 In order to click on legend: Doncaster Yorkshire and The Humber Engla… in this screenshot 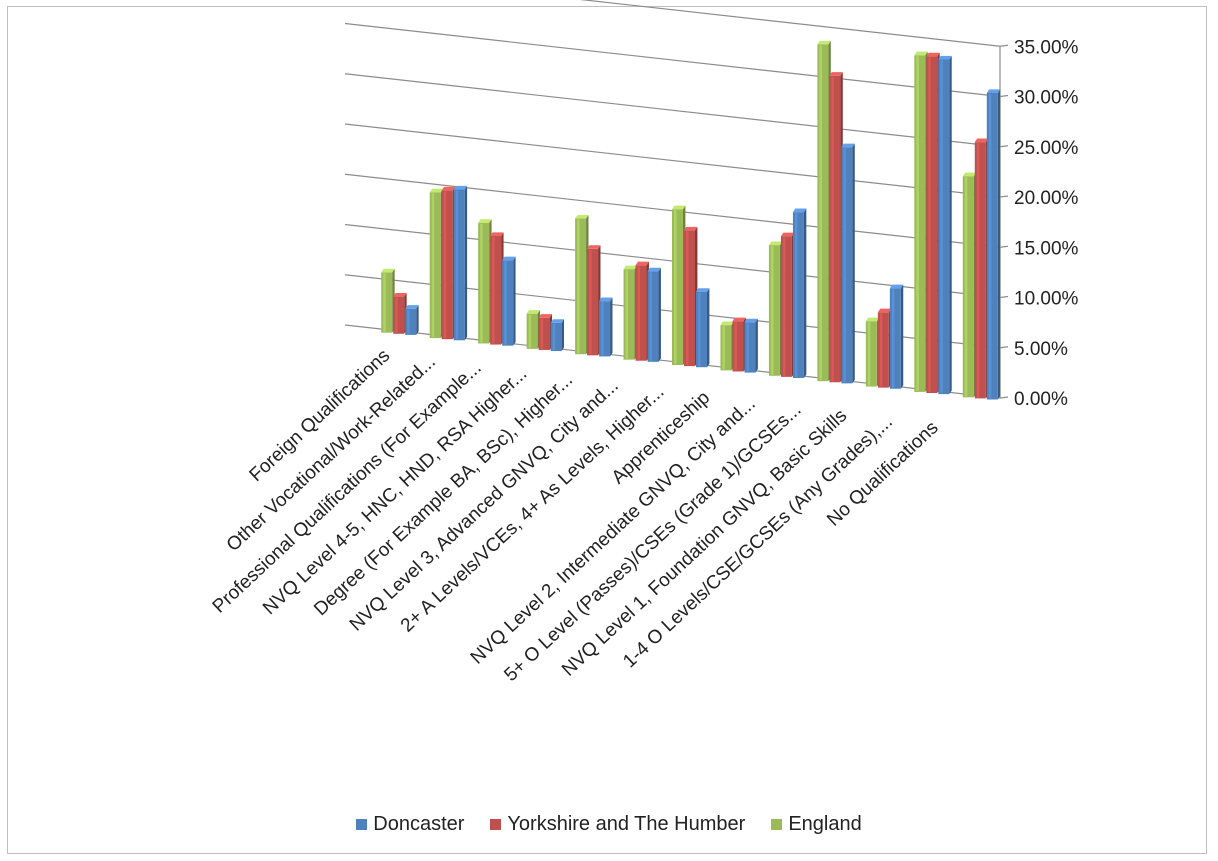, I will do `click(609, 824)`.